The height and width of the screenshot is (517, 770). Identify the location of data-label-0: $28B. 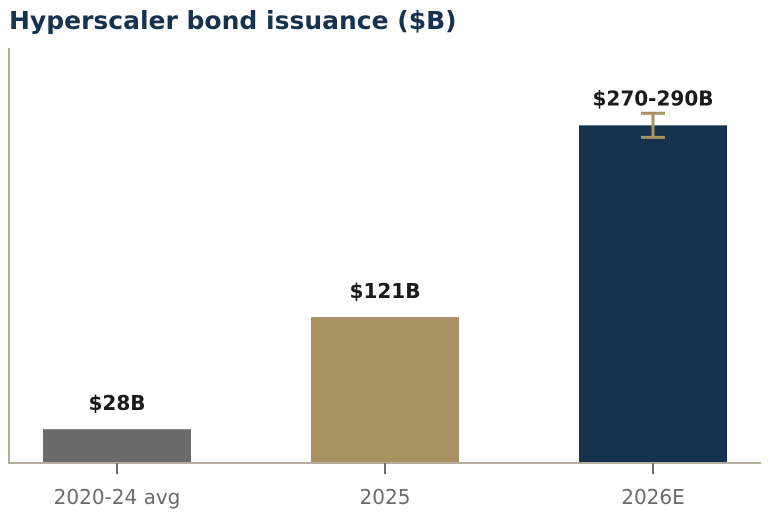
(117, 403).